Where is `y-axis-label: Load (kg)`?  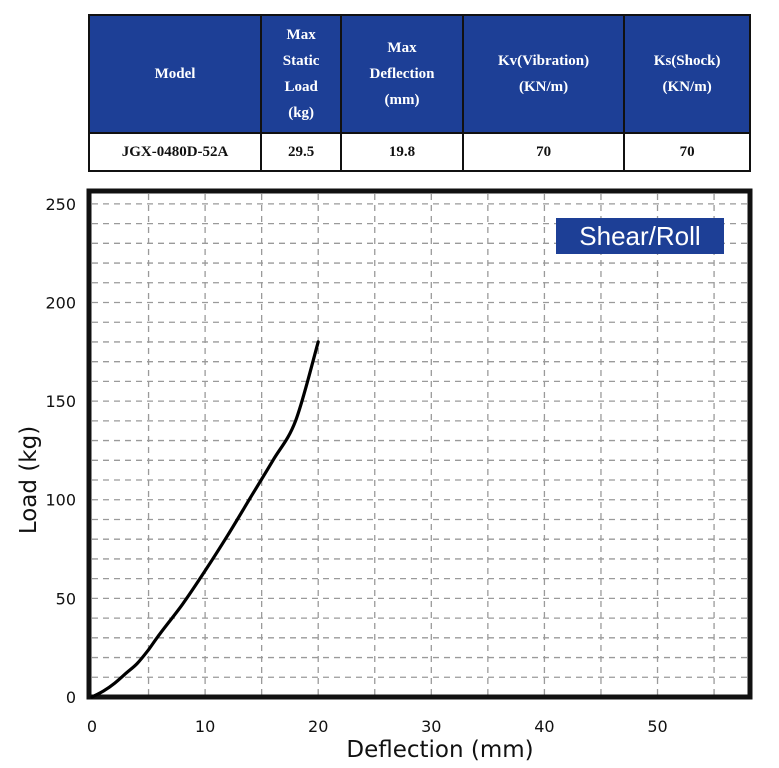 y-axis-label: Load (kg) is located at coordinates (29, 480).